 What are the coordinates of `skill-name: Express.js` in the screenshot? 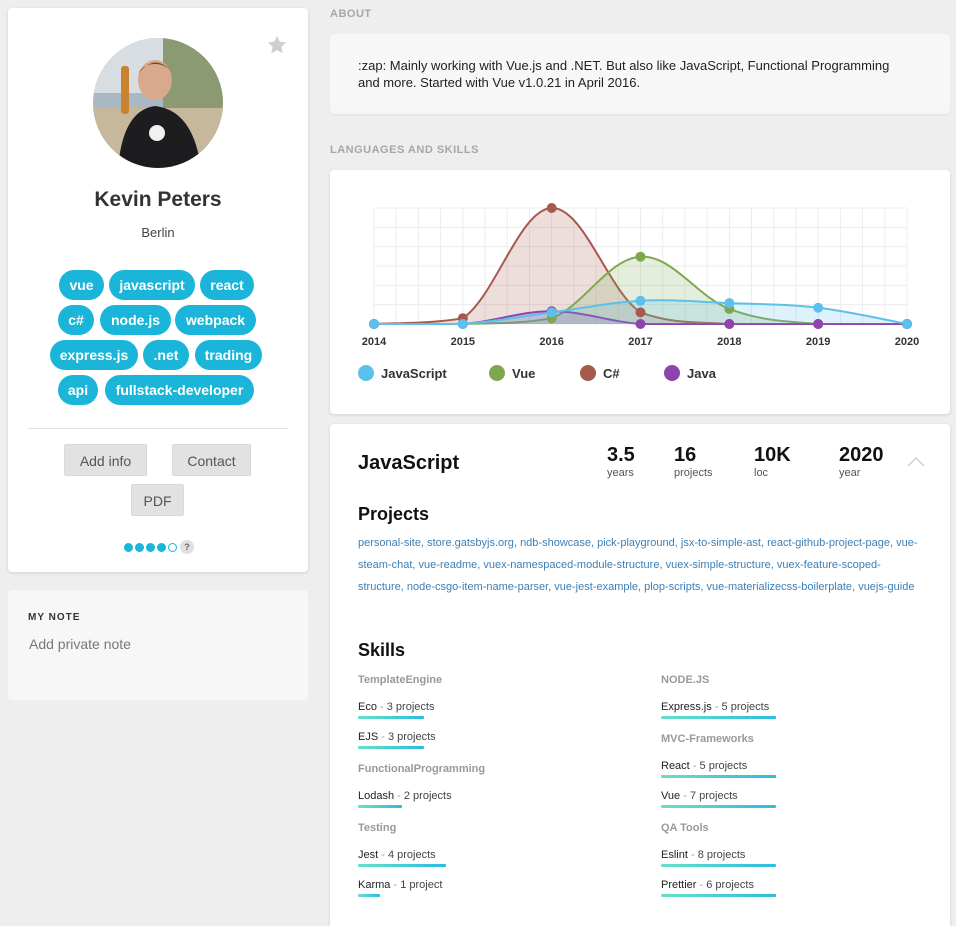 It's located at (686, 707).